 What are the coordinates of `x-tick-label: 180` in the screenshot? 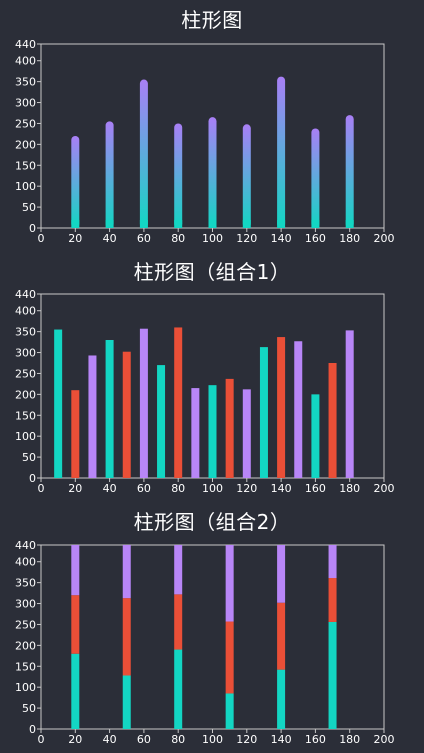 It's located at (349, 488).